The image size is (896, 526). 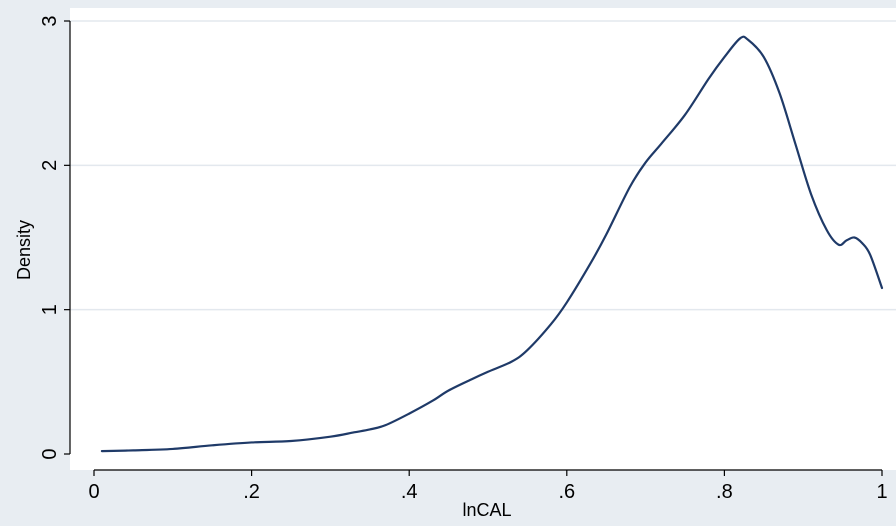 I want to click on x-axis-title: lnCAL, so click(x=486, y=510).